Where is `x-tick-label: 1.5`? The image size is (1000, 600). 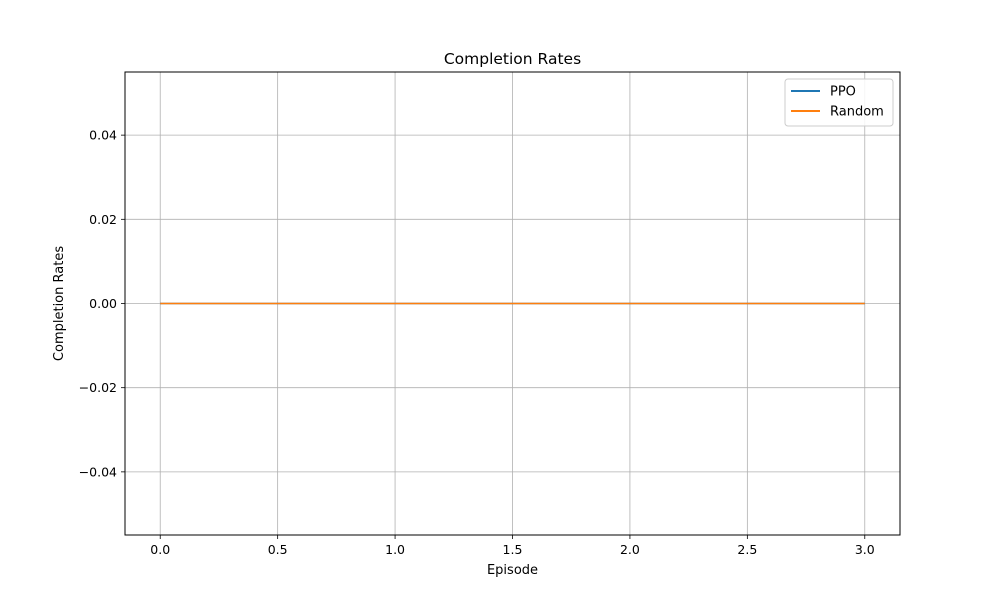
x-tick-label: 1.5 is located at coordinates (513, 549).